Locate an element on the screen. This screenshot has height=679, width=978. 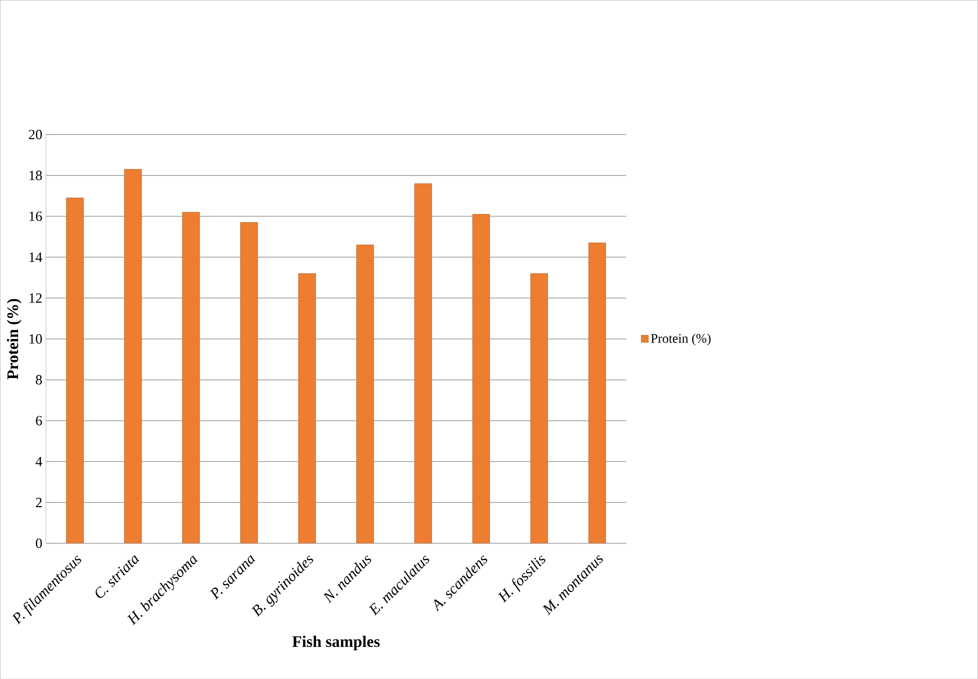
y-tick-label: 18 is located at coordinates (36, 175).